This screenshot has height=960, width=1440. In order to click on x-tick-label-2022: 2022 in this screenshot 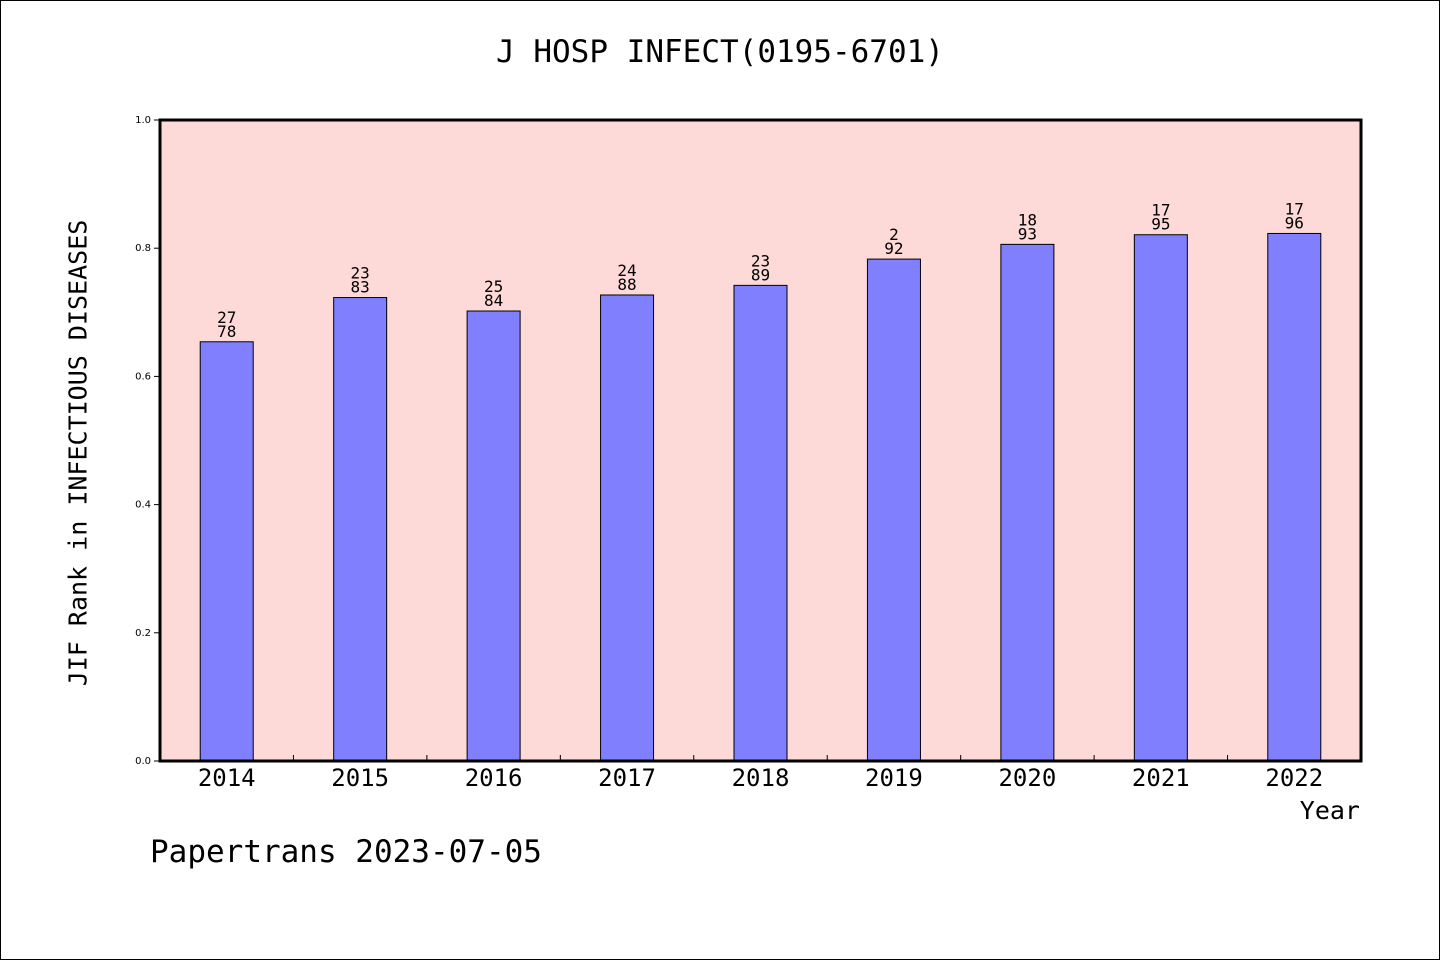, I will do `click(1294, 778)`.